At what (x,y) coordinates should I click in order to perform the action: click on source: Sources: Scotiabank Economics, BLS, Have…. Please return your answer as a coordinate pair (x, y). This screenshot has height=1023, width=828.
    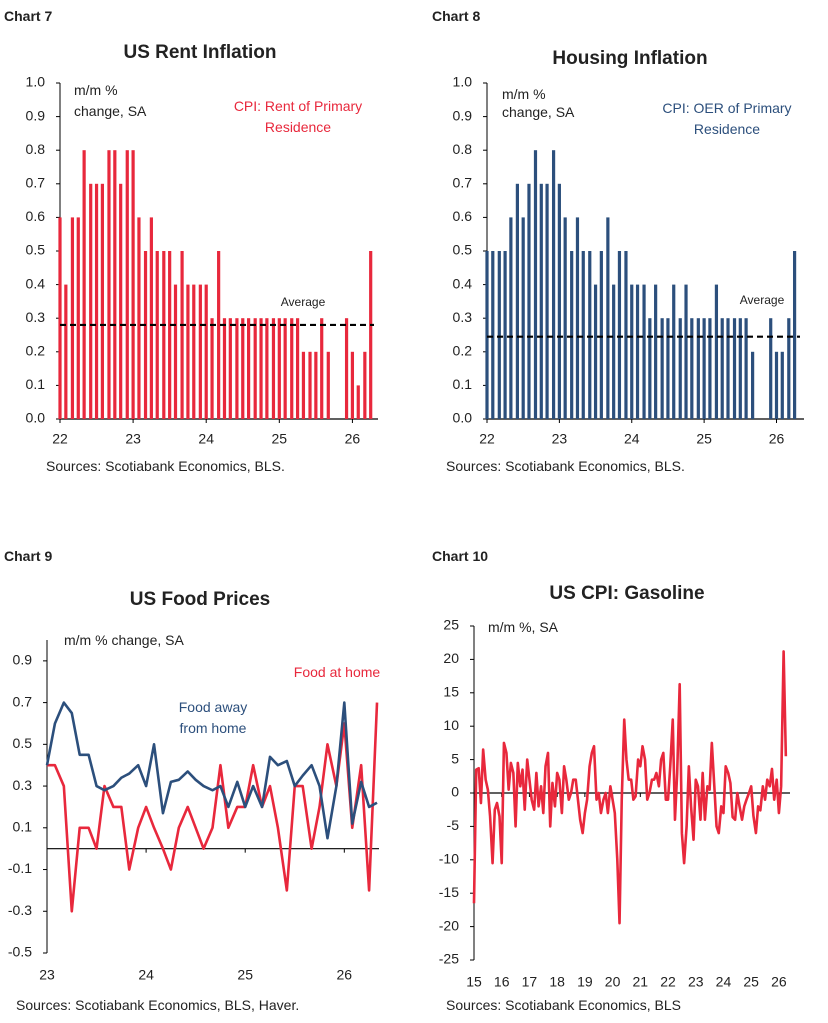
    Looking at the image, I should click on (158, 1005).